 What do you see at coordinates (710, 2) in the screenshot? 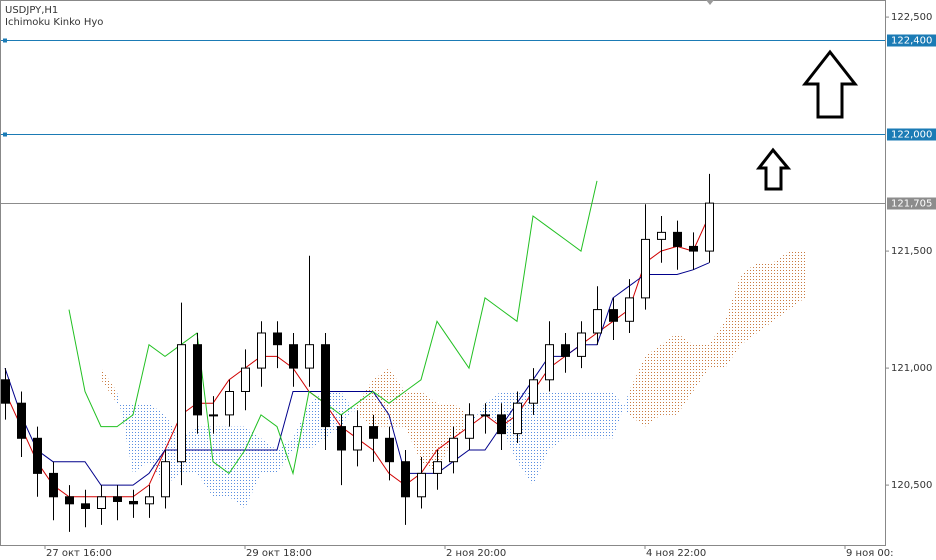
I see `shift-marker` at bounding box center [710, 2].